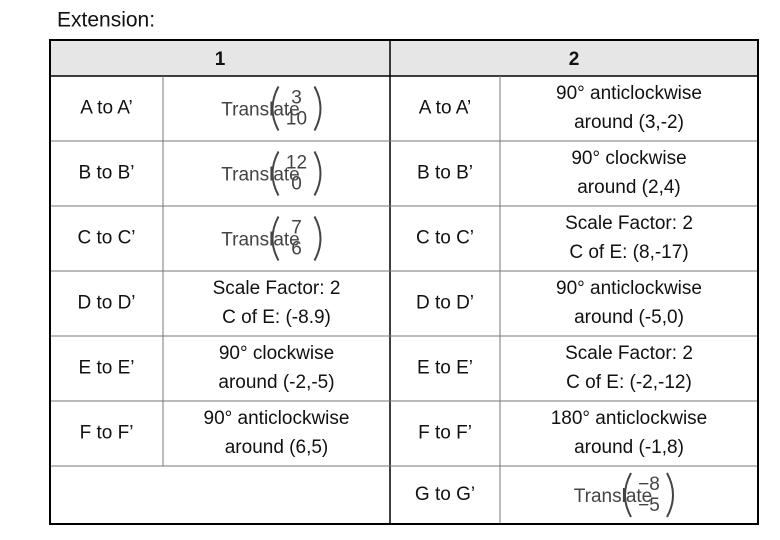 Image resolution: width=780 pixels, height=540 pixels. Describe the element at coordinates (629, 418) in the screenshot. I see `cell-line: 180° anticlockwise` at that location.